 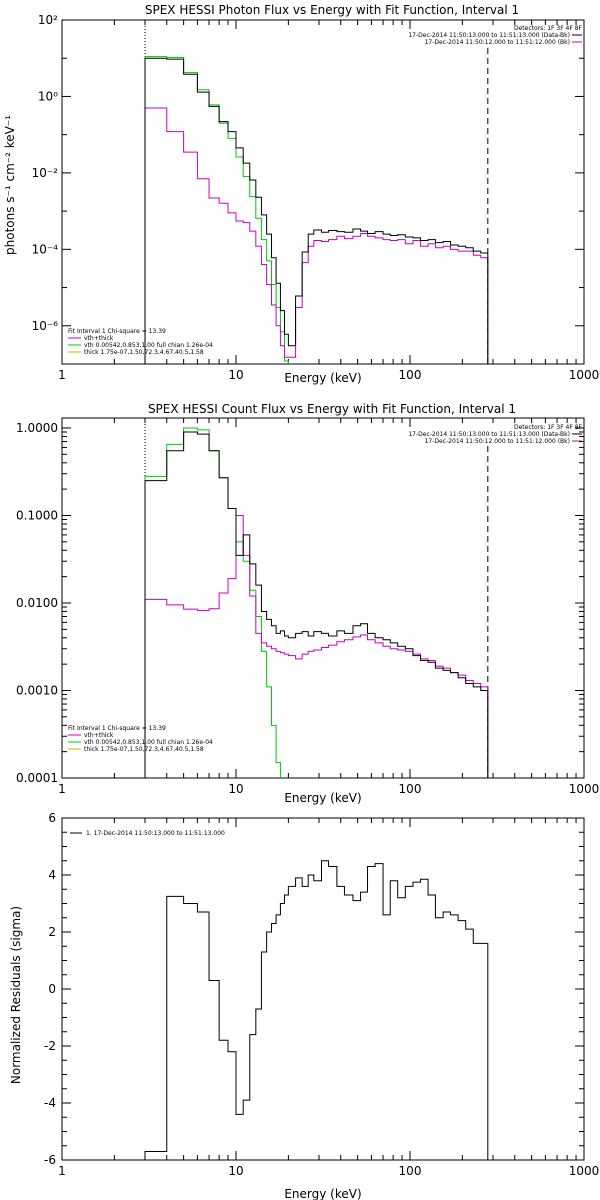 I want to click on photon-x-axis-label: Energy (keV), so click(x=322, y=378).